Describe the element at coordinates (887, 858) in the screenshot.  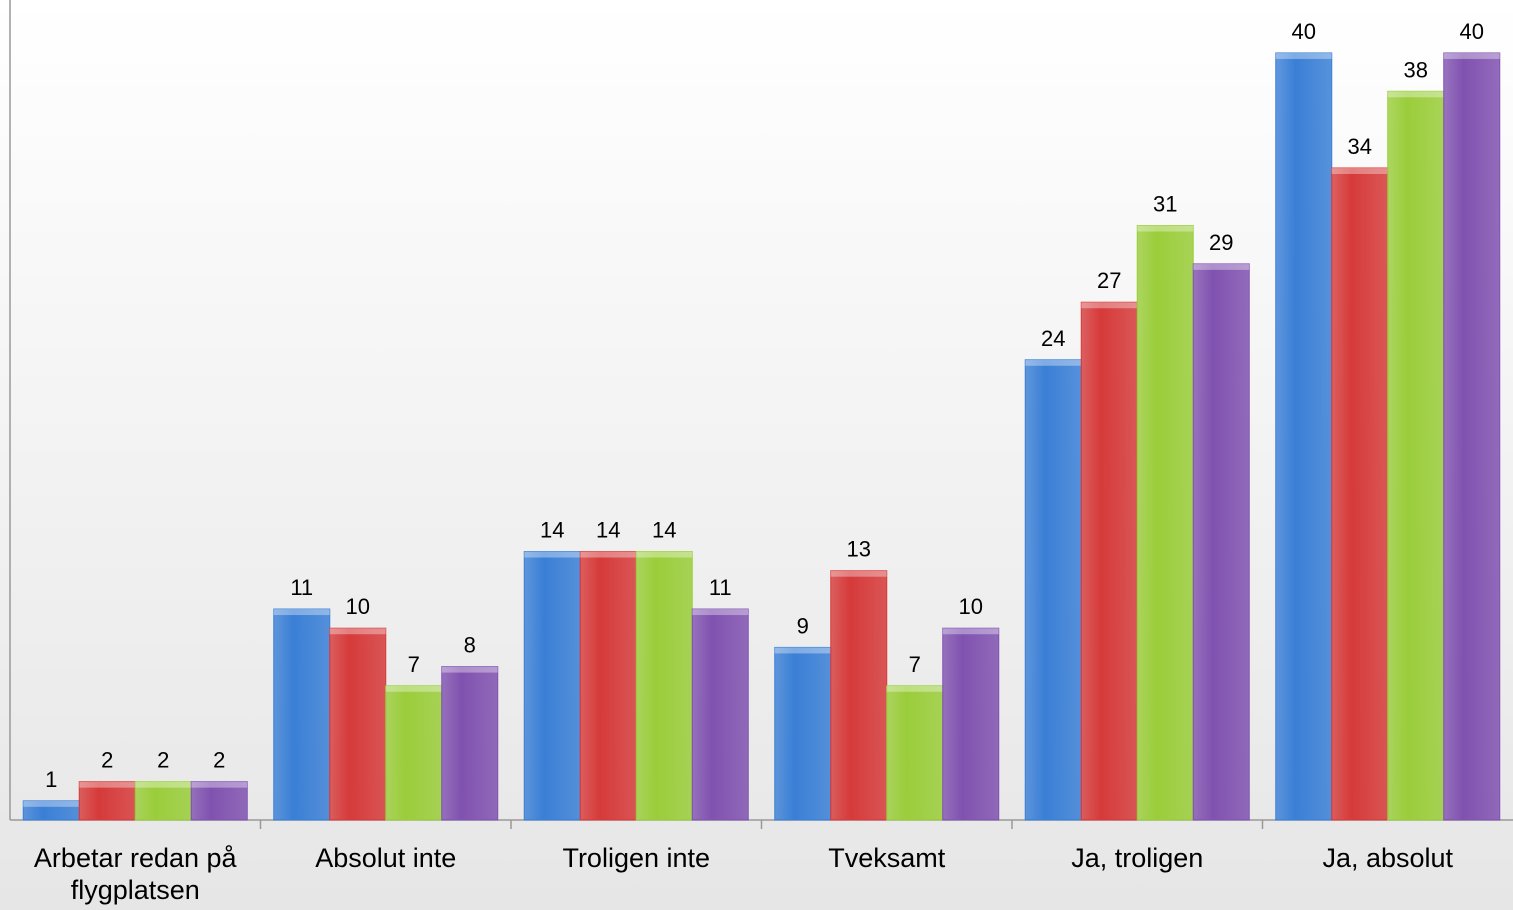
I see `x-tick-label: Tveksamt` at that location.